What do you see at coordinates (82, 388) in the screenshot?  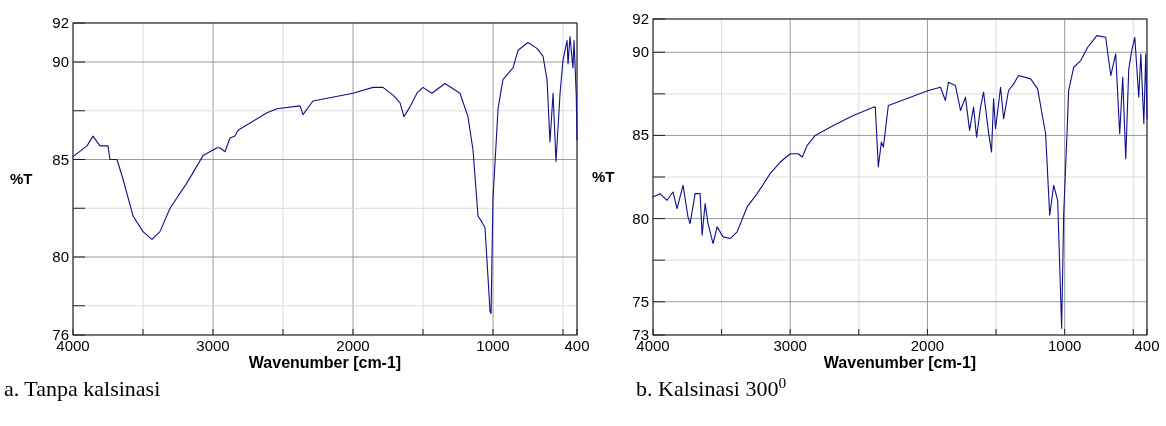 I see `text: a. Tanpa kalsinasi` at bounding box center [82, 388].